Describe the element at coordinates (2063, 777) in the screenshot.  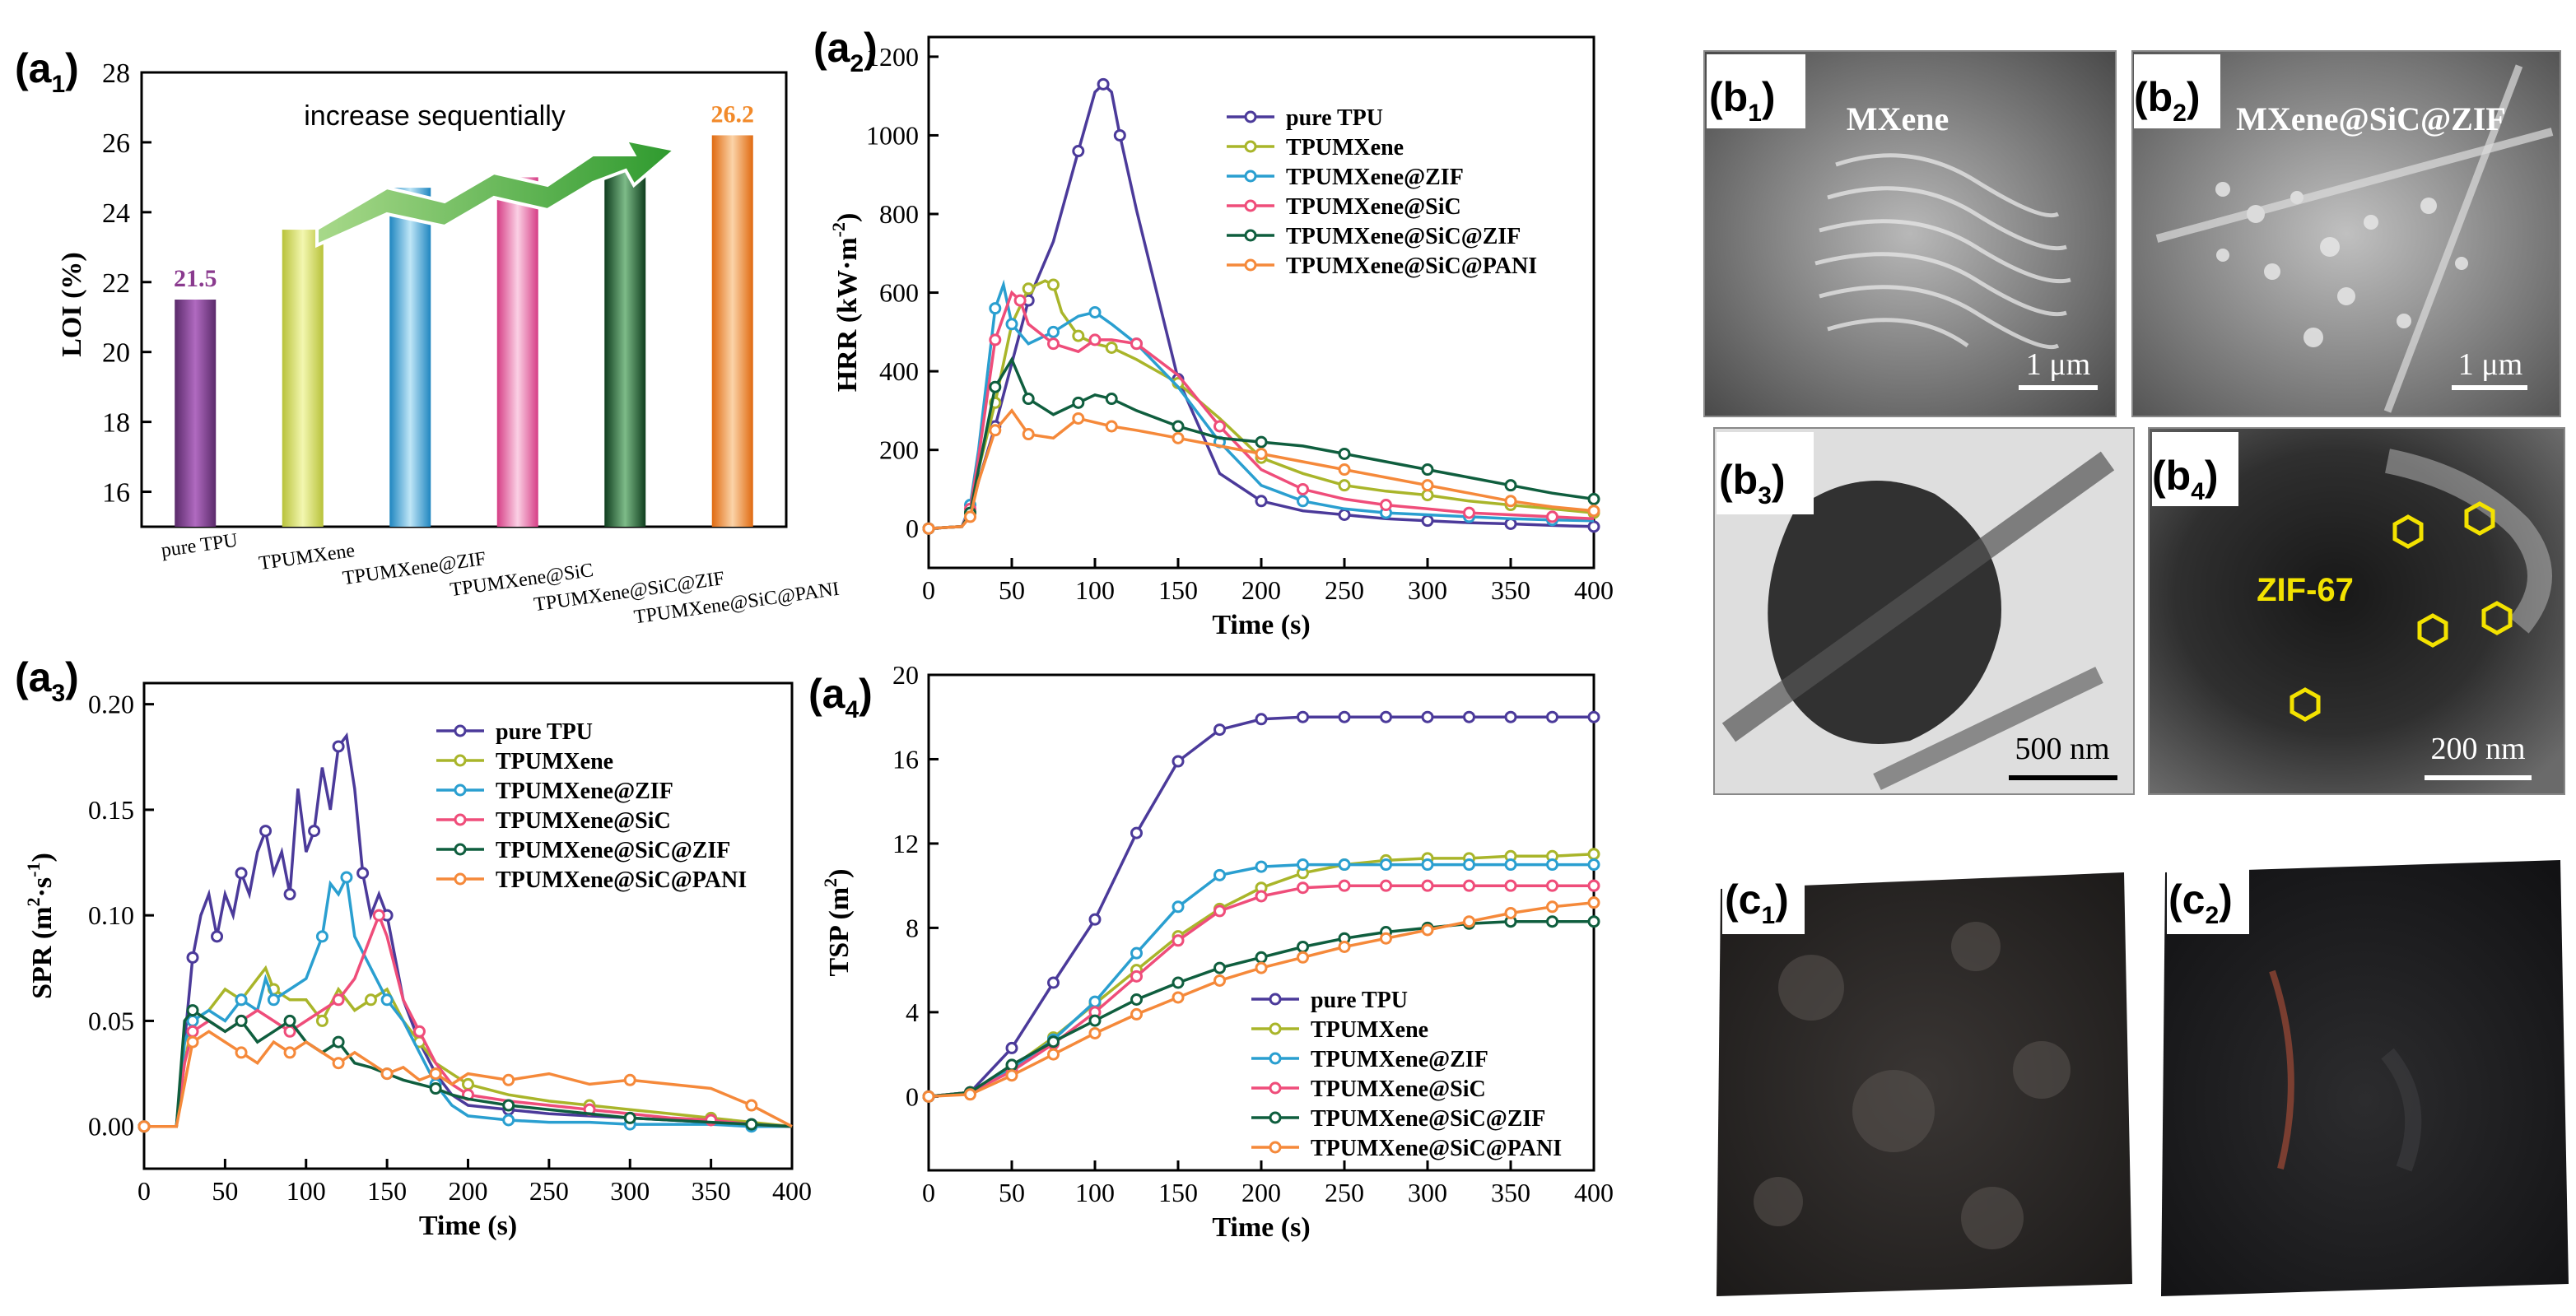
I see `scale-bar-b3` at that location.